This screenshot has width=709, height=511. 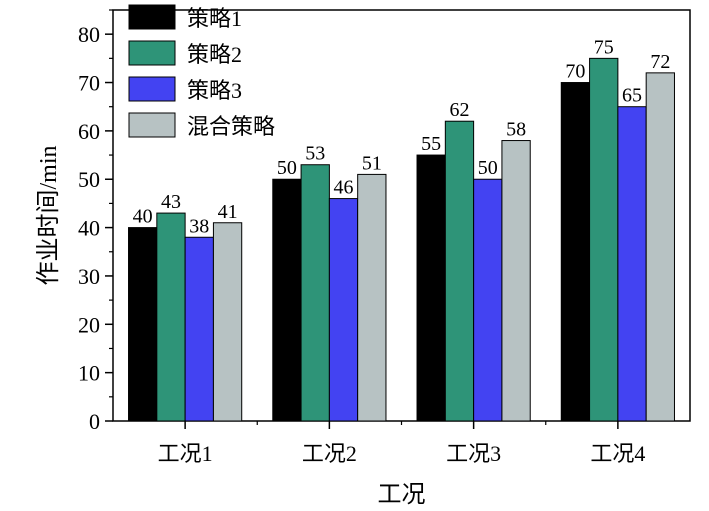 I want to click on y-axis-title: 作业时间/min, so click(x=48, y=215).